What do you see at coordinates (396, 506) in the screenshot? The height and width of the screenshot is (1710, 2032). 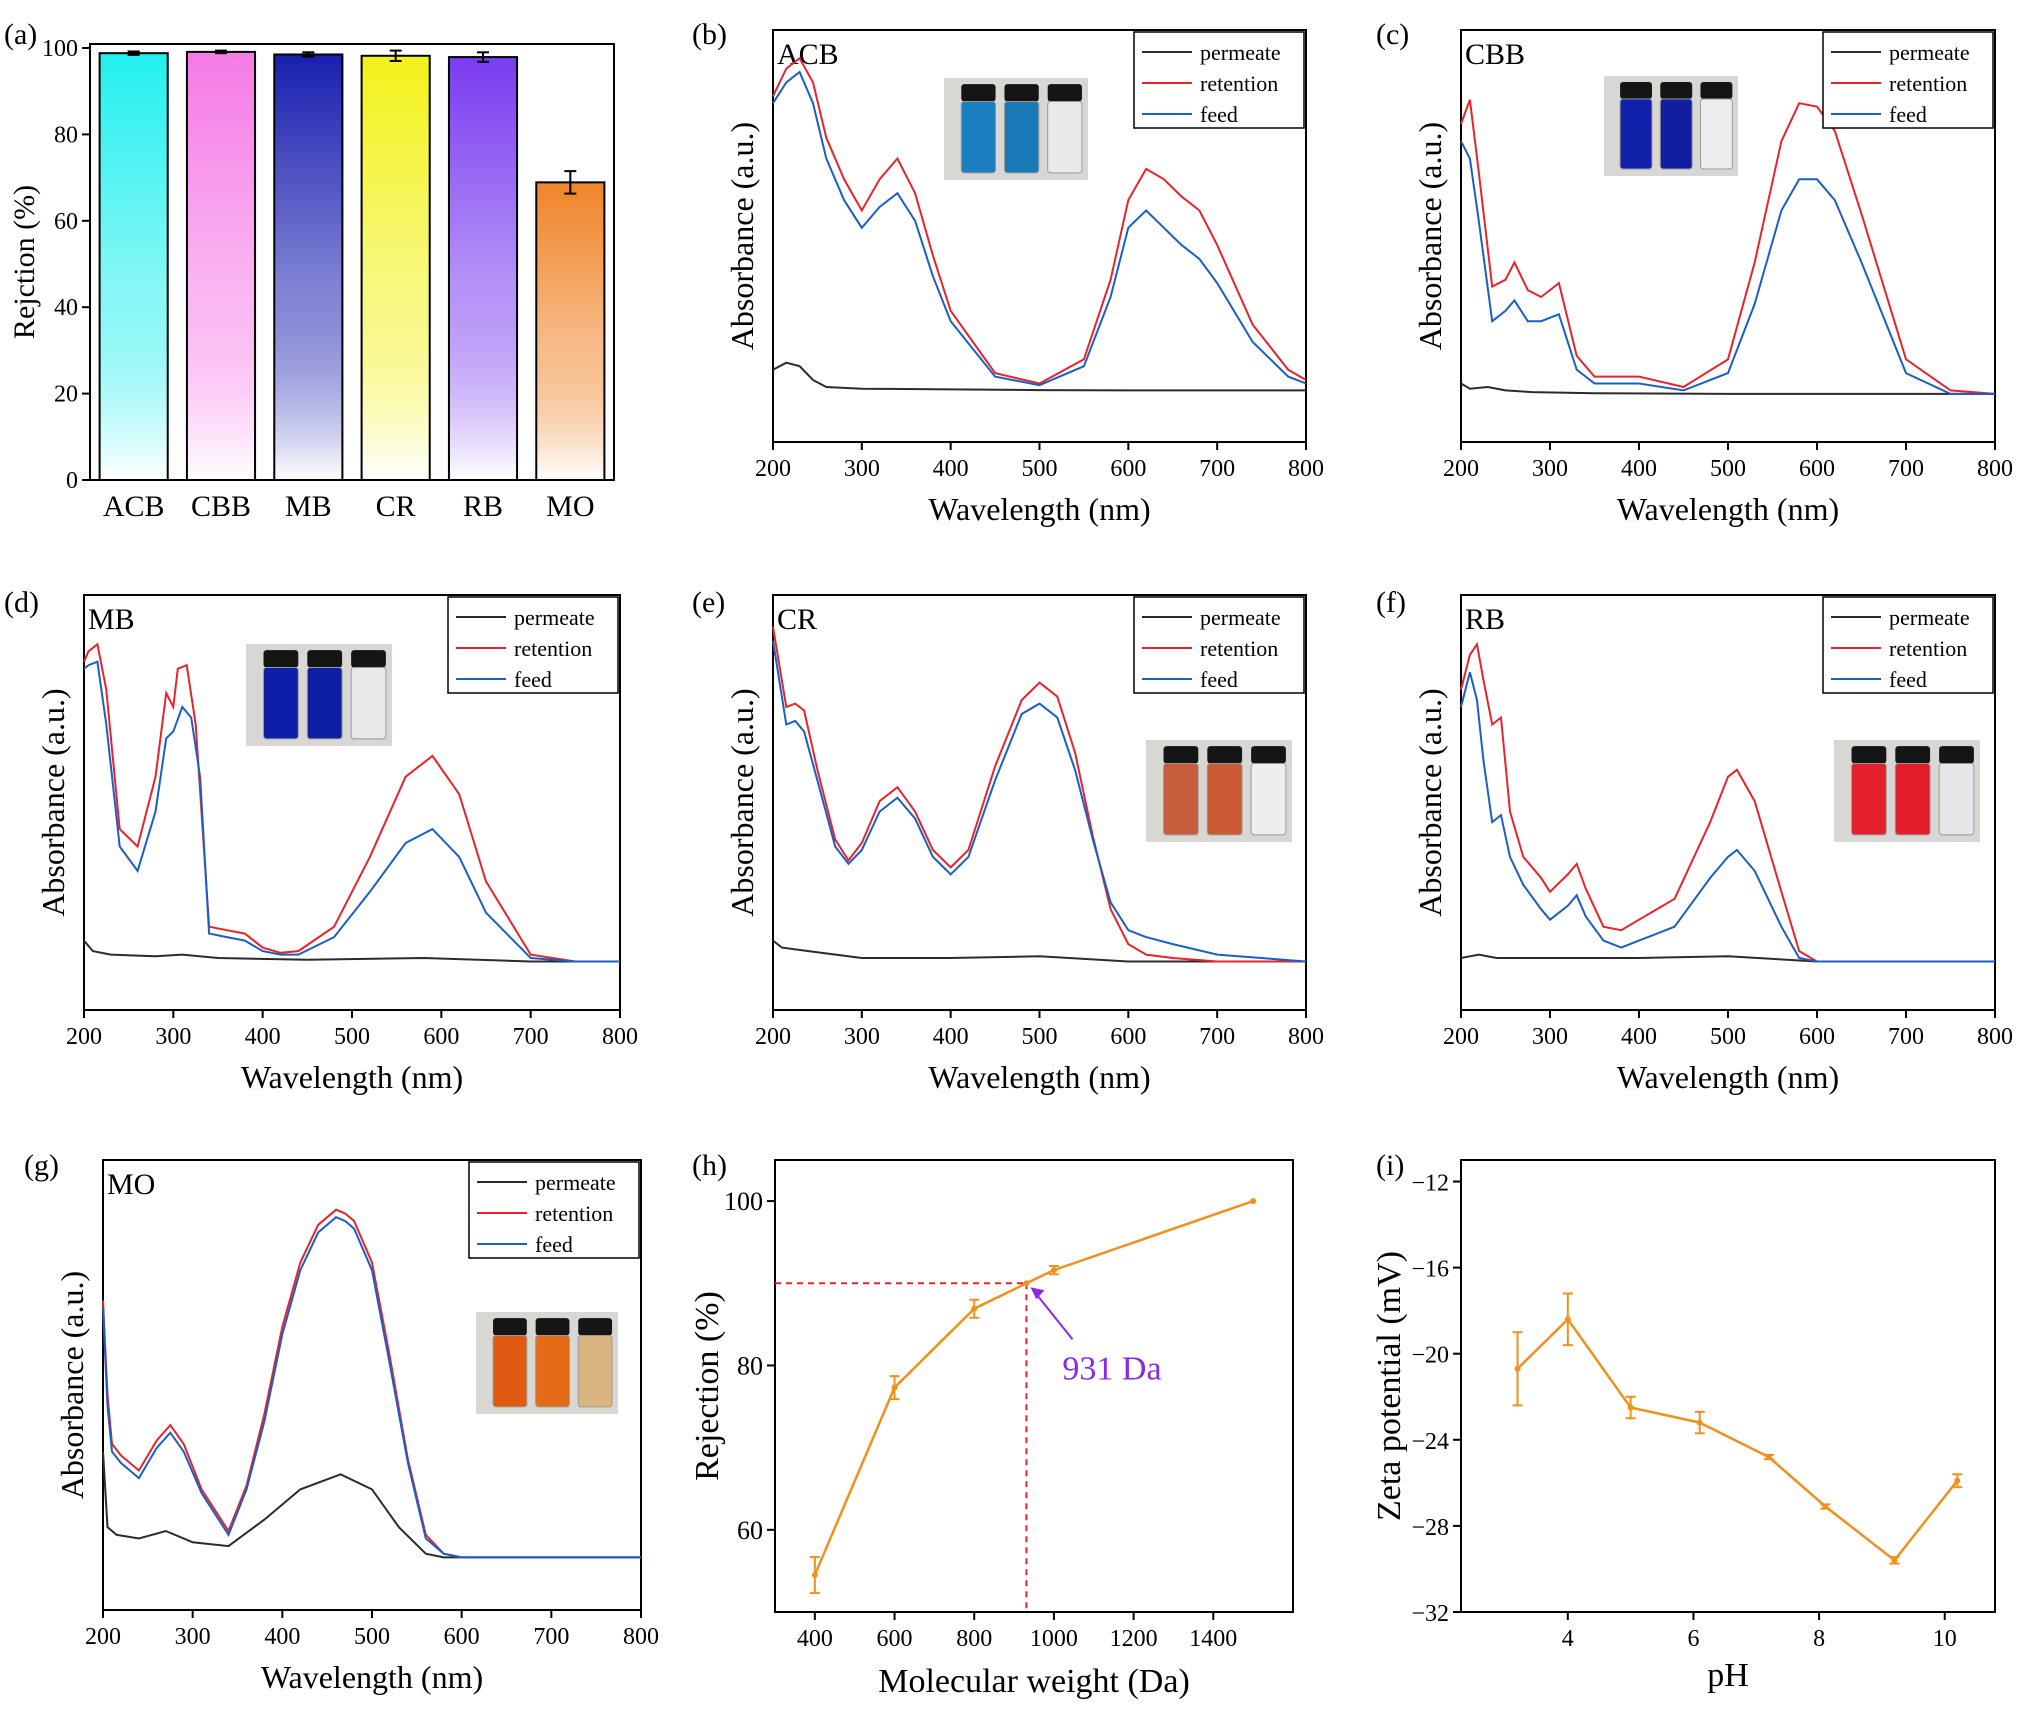 I see `x-tick-label: CR` at bounding box center [396, 506].